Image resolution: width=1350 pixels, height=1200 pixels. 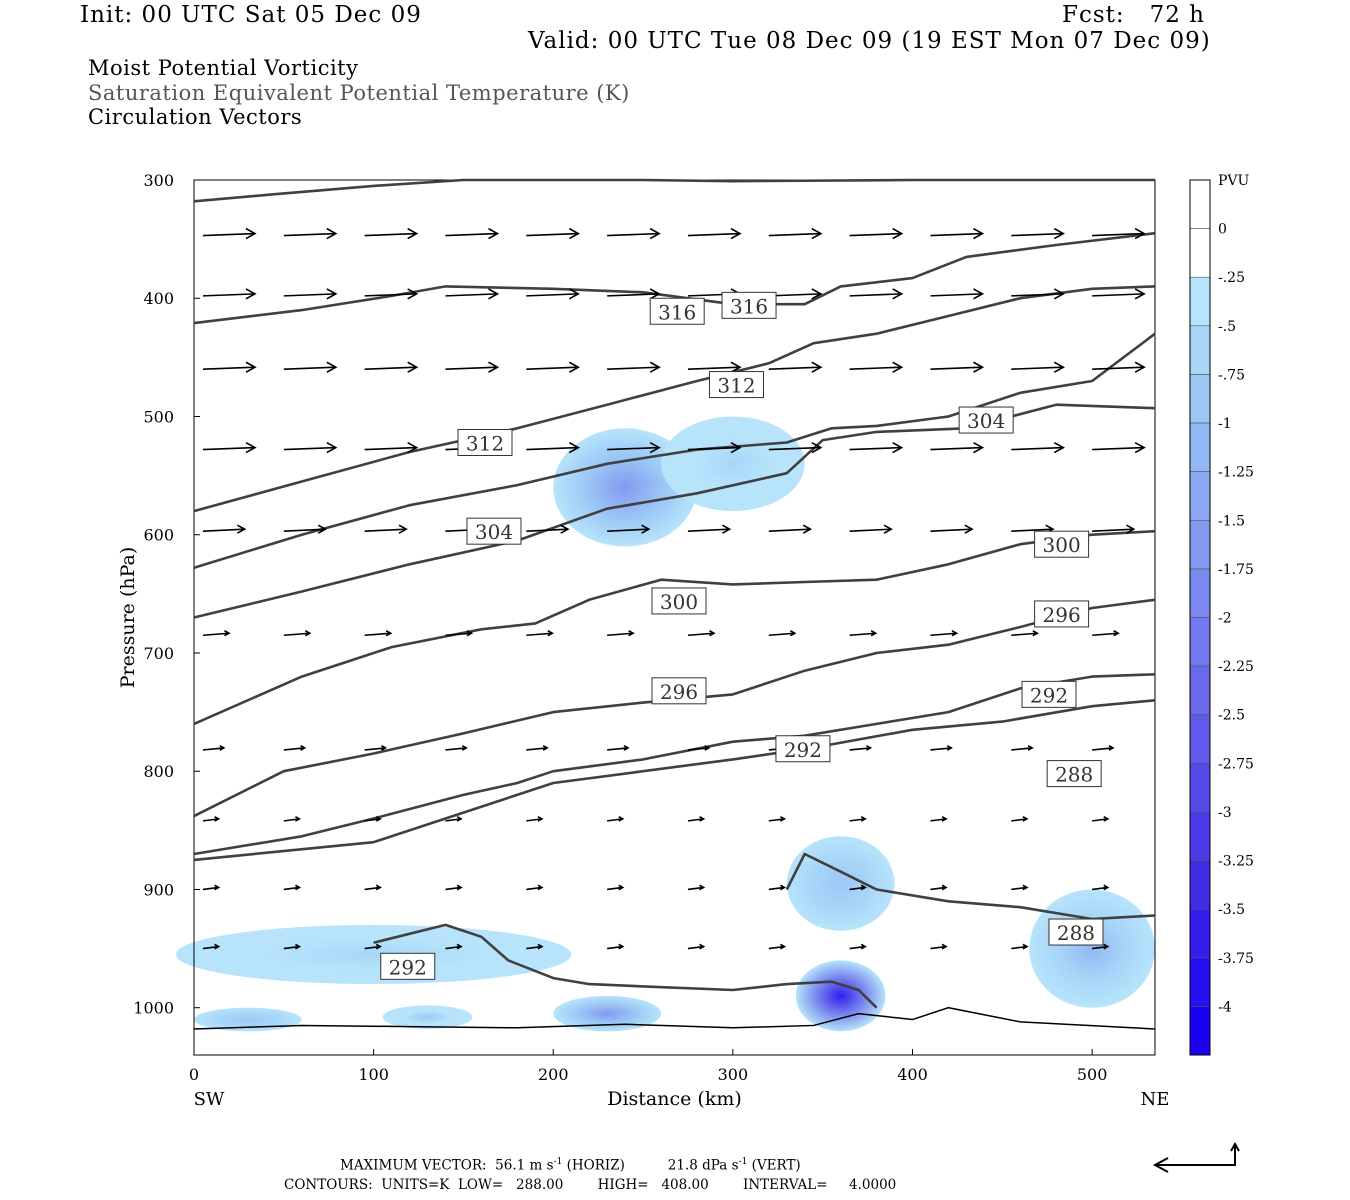 I want to click on colorbar-tick-label: -2.75, so click(x=1236, y=764).